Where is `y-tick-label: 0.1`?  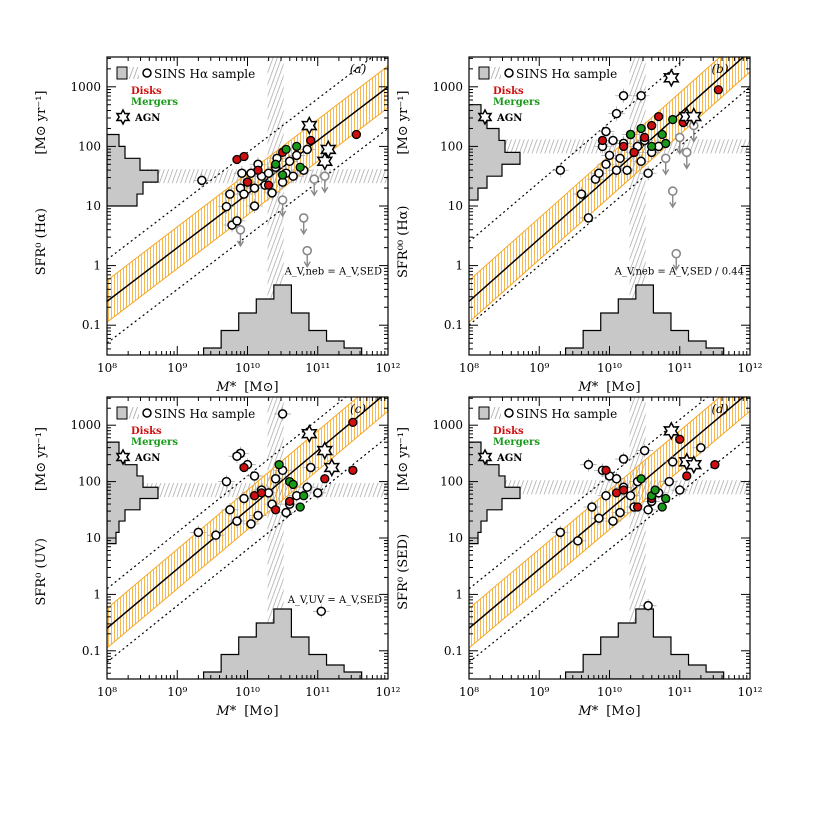
y-tick-label: 0.1 is located at coordinates (91, 651).